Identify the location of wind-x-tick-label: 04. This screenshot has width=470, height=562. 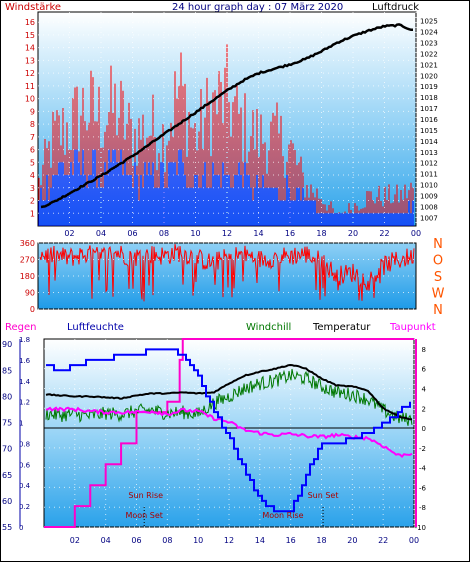
(101, 233).